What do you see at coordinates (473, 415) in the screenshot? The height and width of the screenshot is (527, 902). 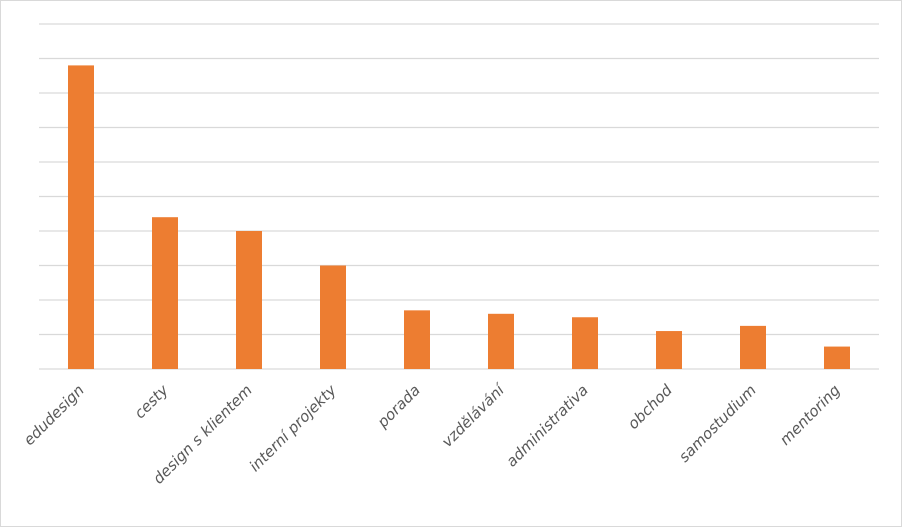 I see `x-tick-label: vzdělávání` at bounding box center [473, 415].